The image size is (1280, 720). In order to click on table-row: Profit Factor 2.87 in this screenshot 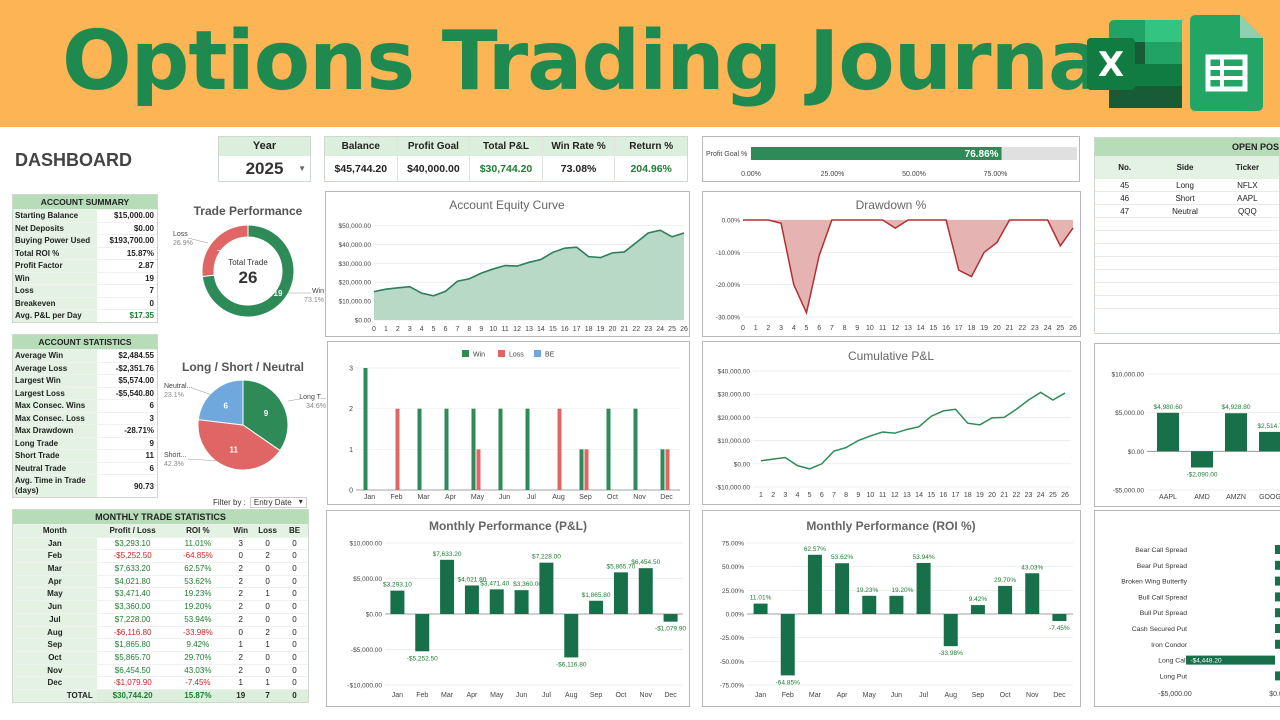, I will do `click(85, 265)`.